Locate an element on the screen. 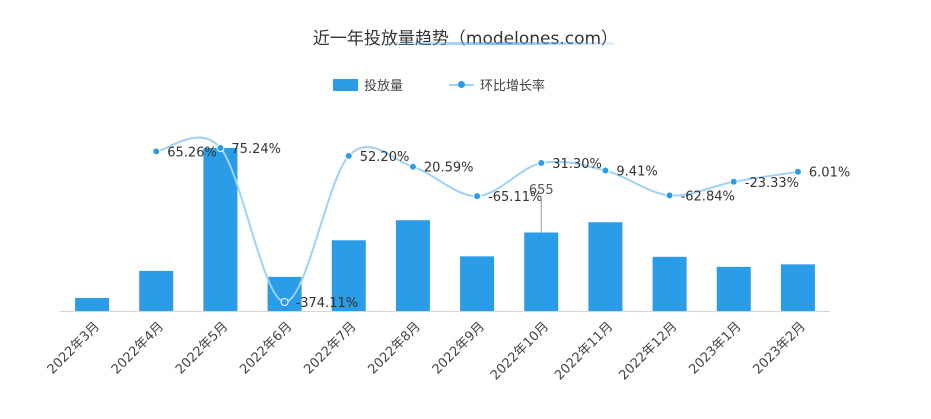 The image size is (931, 419). legend-bar-swatch is located at coordinates (345, 84).